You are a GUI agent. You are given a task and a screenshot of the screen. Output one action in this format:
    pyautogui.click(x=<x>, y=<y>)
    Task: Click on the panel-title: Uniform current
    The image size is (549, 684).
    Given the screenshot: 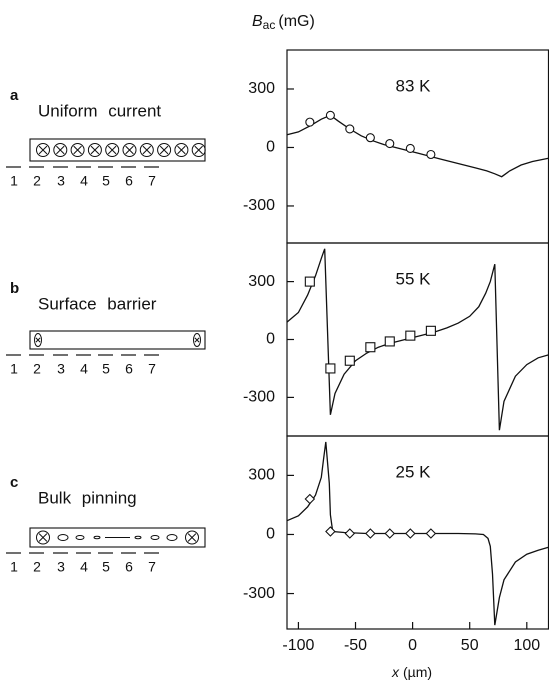 What is the action you would take?
    pyautogui.click(x=99, y=110)
    